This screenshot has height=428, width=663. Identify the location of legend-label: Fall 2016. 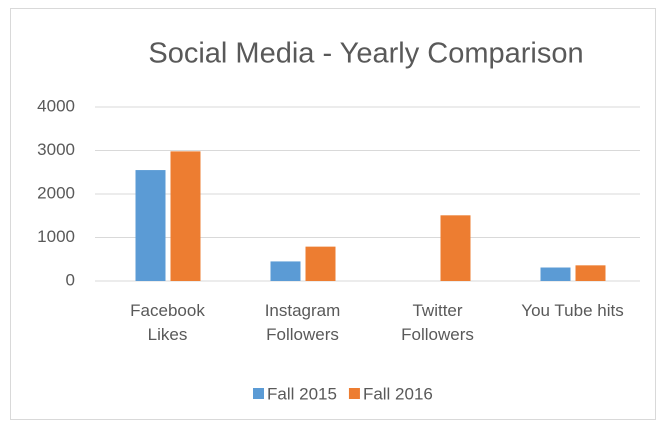
(398, 393).